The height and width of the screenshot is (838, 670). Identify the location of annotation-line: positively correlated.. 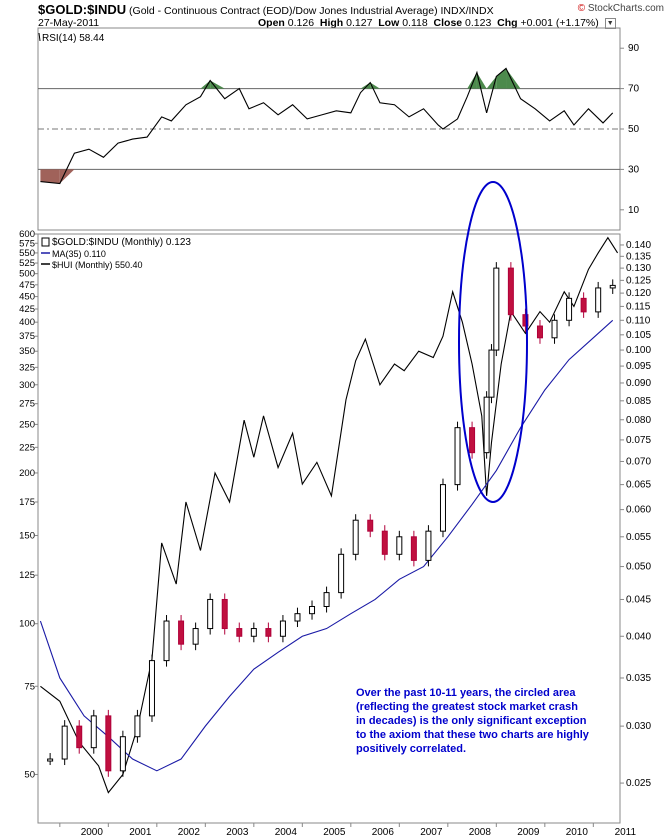
(411, 749).